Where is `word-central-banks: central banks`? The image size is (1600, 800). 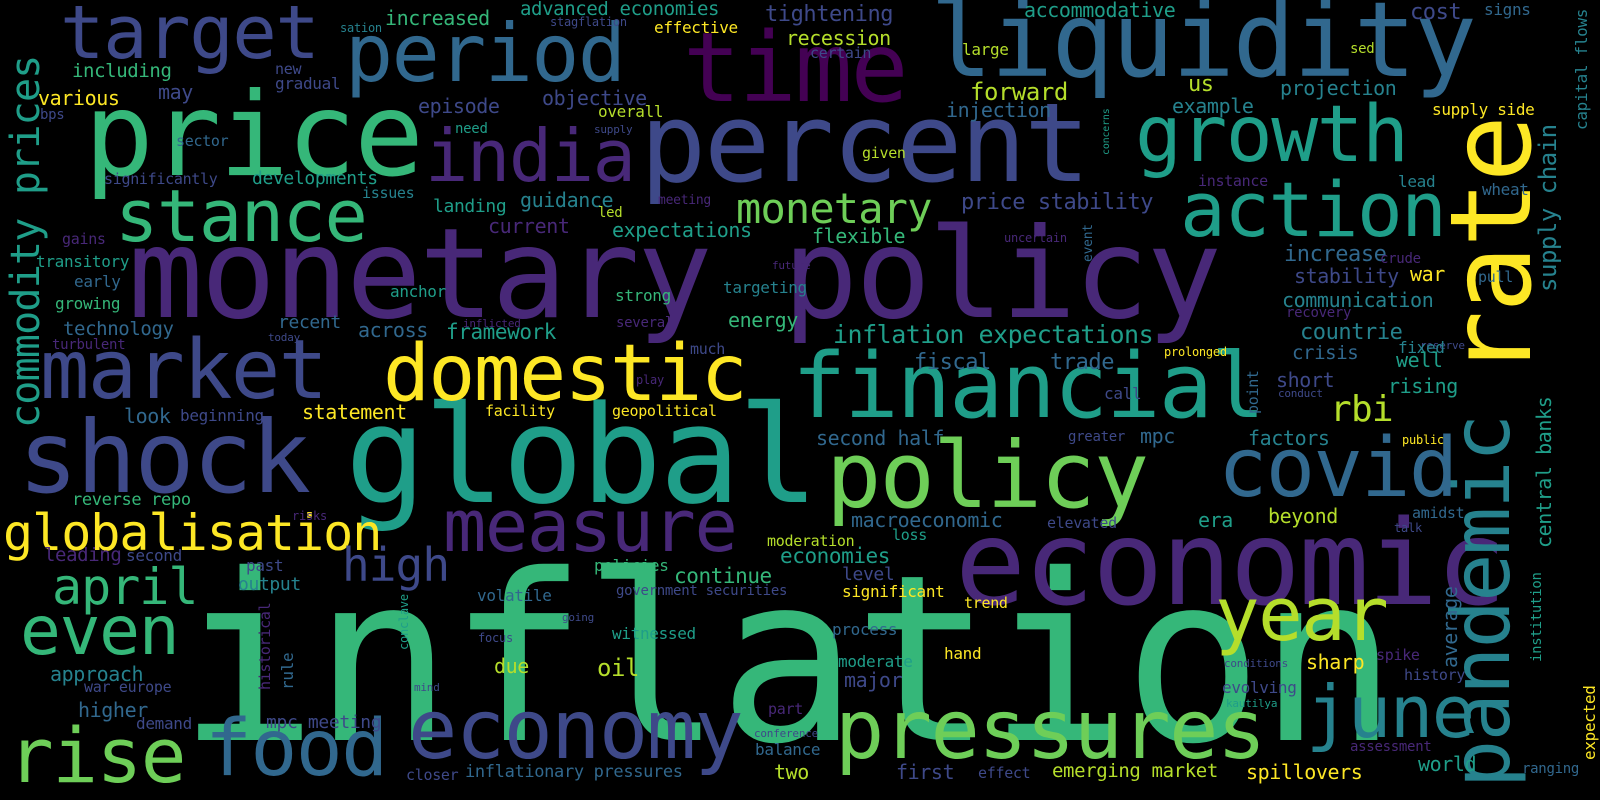 word-central-banks: central banks is located at coordinates (1544, 472).